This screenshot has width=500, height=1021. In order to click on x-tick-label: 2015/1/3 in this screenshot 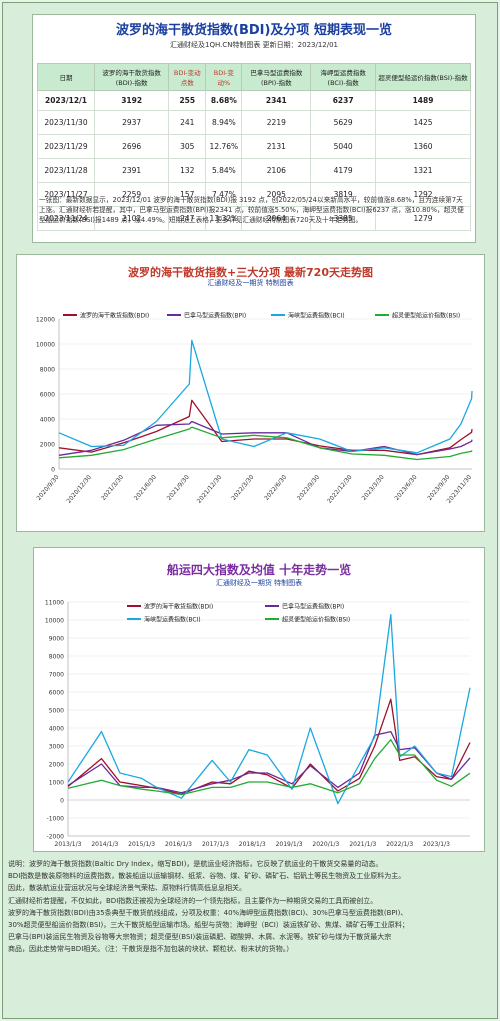, I will do `click(141, 844)`.